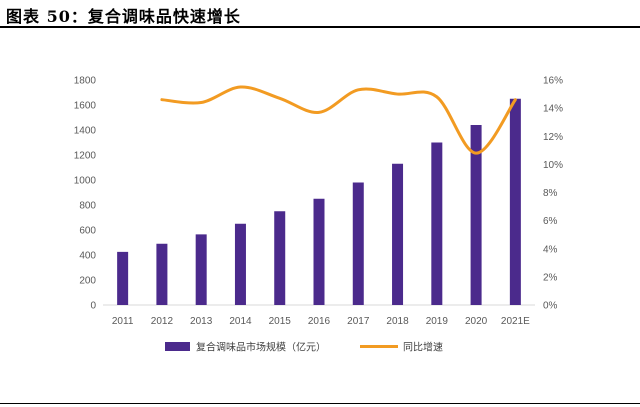 The width and height of the screenshot is (640, 407). I want to click on legend-bar-swatch, so click(177, 346).